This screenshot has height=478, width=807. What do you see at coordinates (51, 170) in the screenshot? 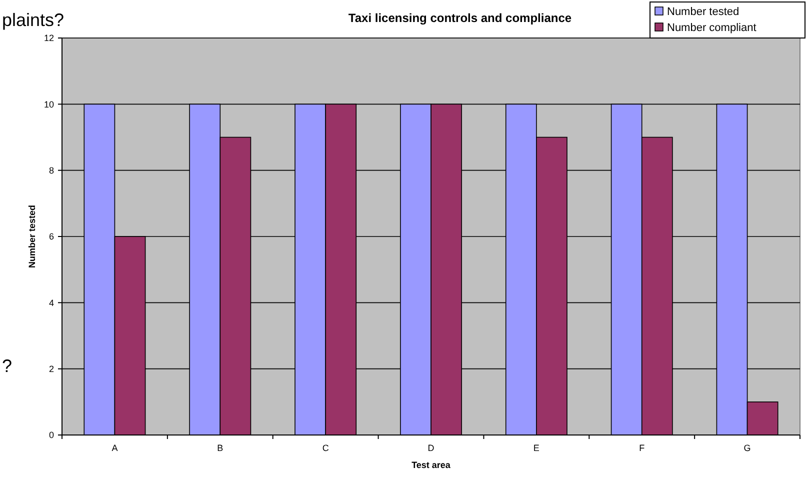
I see `y-tick-label: 8` at bounding box center [51, 170].